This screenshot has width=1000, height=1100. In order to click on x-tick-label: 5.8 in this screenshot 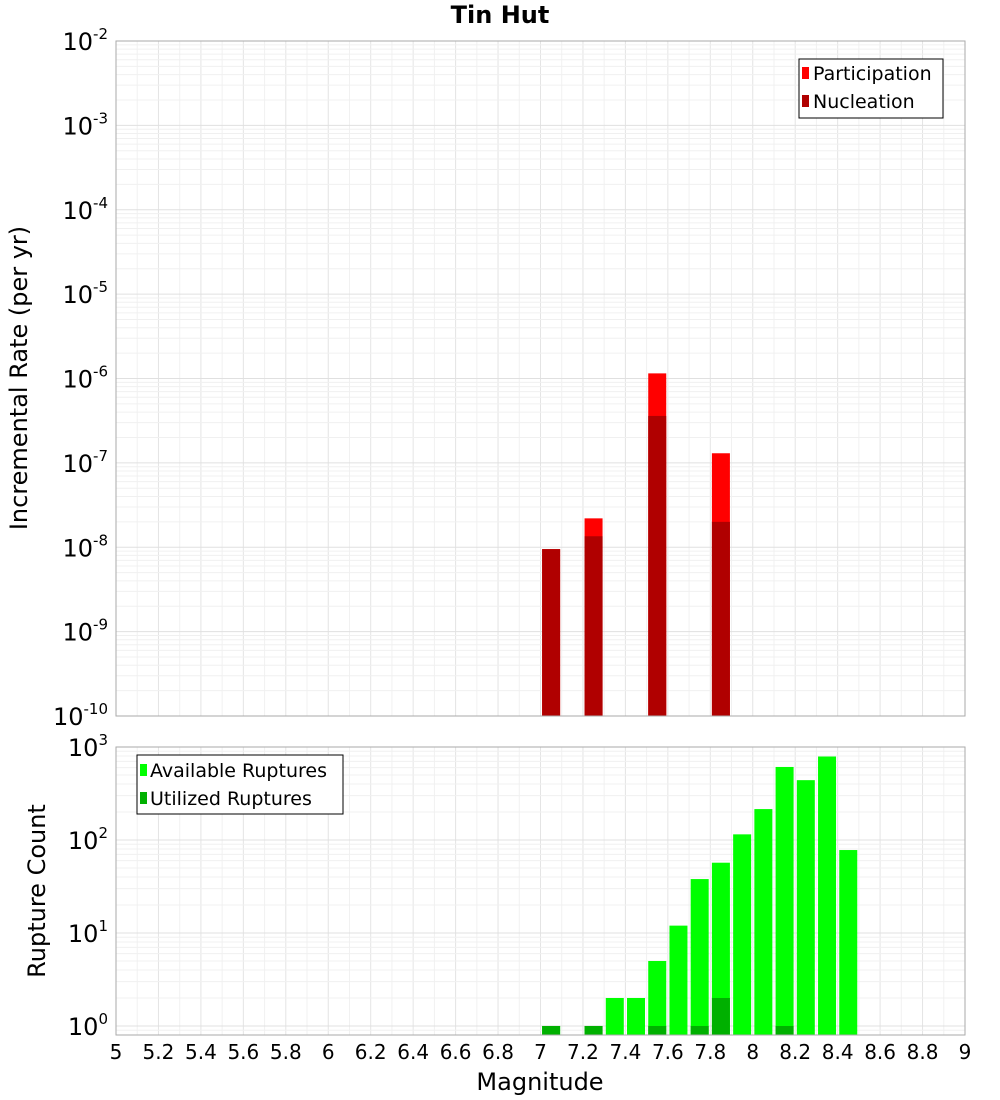, I will do `click(286, 1052)`.